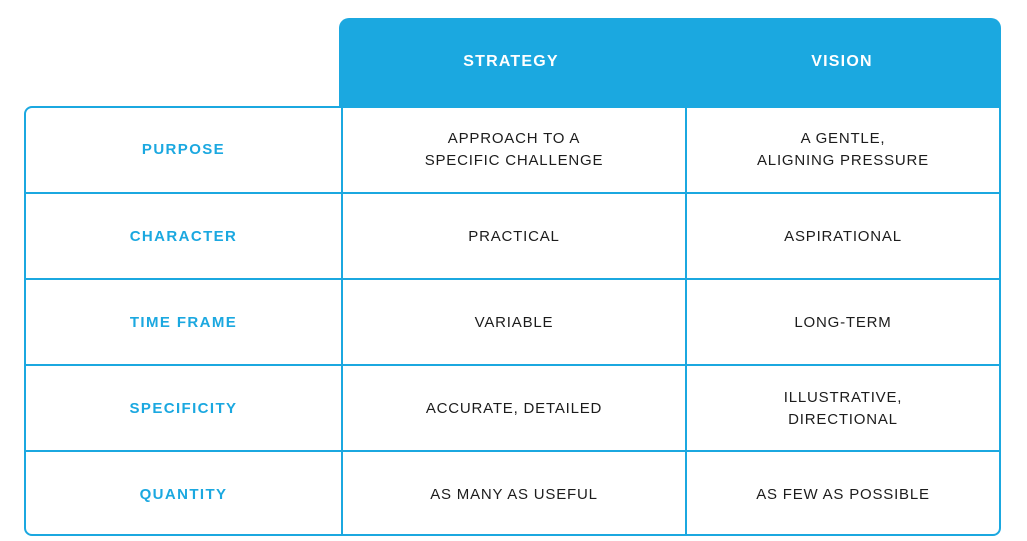 The height and width of the screenshot is (541, 1027). I want to click on row-label: TIME FRAME, so click(183, 322).